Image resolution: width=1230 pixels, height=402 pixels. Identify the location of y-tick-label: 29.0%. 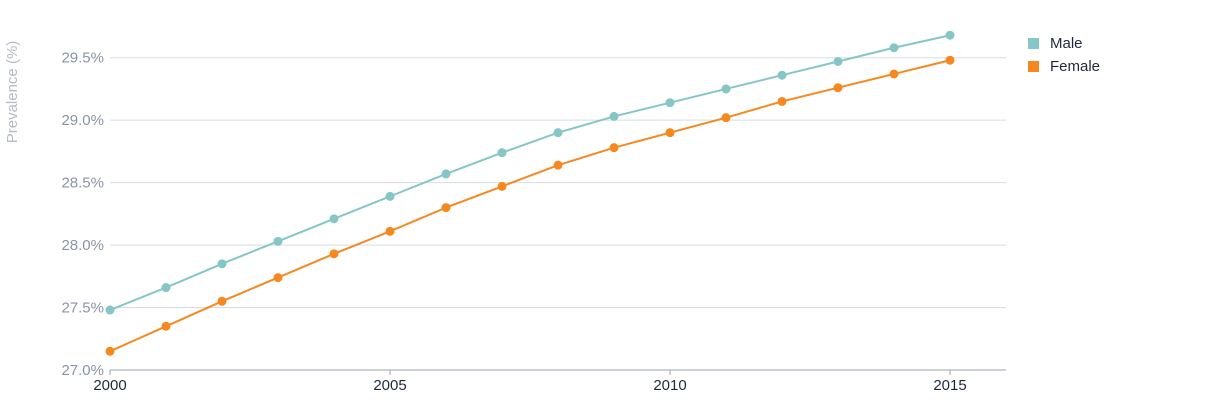
(82, 120).